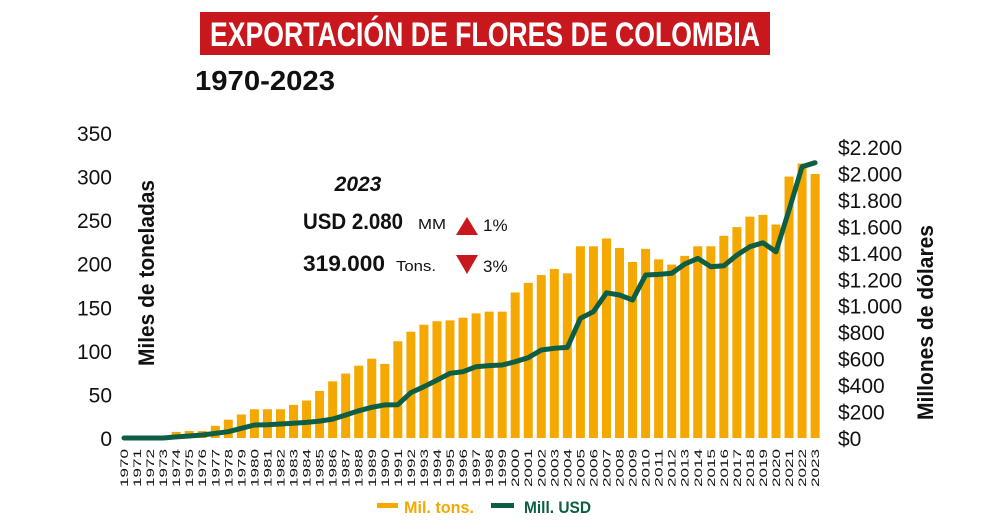 This screenshot has width=1000, height=530. What do you see at coordinates (281, 468) in the screenshot?
I see `x-tick-label: 1982` at bounding box center [281, 468].